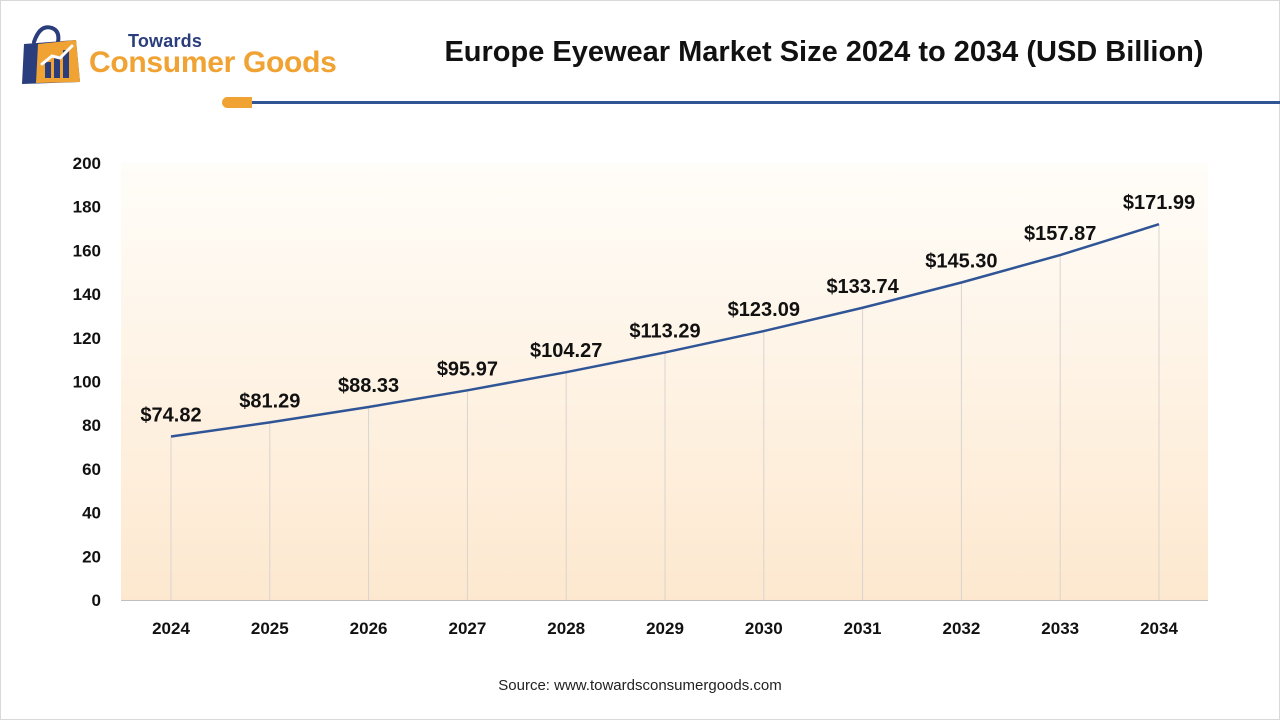 The height and width of the screenshot is (720, 1280). I want to click on x-tick-label: 2024, so click(171, 628).